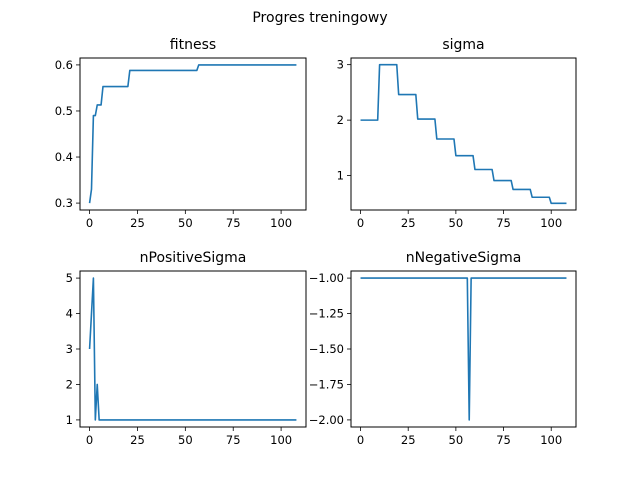 The width and height of the screenshot is (640, 480). I want to click on y-tick-label-nnegativesigma-1: −1.25, so click(326, 314).